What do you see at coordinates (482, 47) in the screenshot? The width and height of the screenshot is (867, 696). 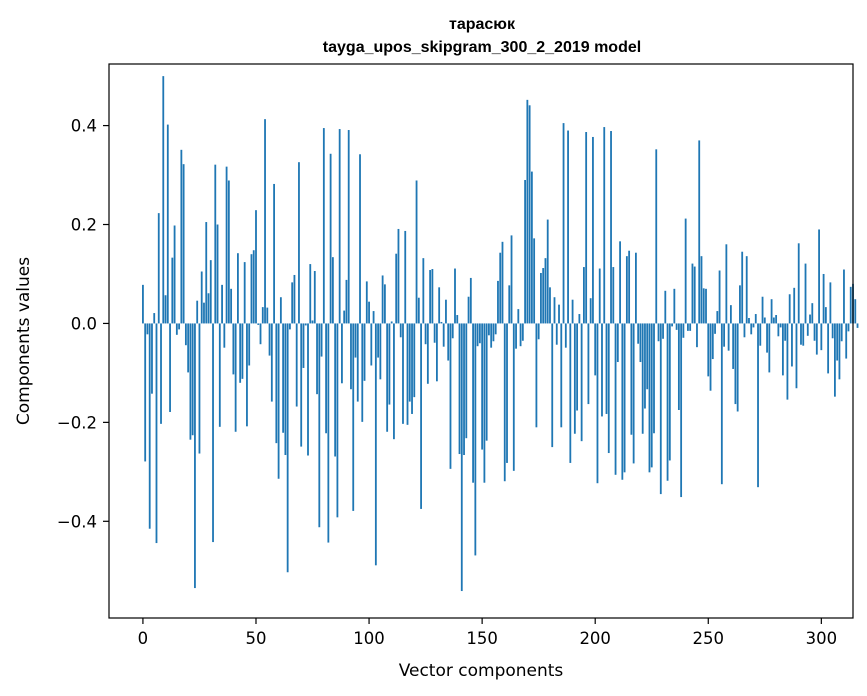 I see `chart-subtitle: tayga_upos_skipgram_300_2_2019 model` at bounding box center [482, 47].